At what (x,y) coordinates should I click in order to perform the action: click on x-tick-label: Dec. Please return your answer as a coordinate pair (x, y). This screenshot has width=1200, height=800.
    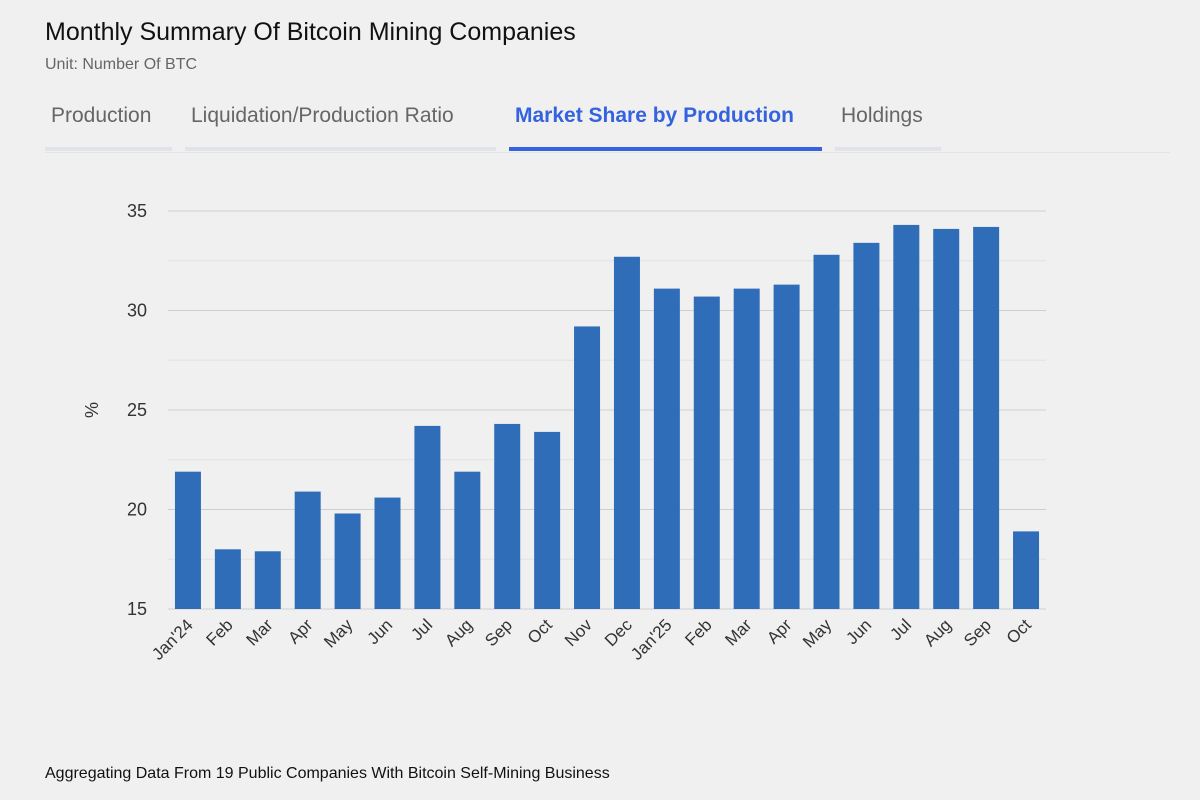
    Looking at the image, I should click on (618, 632).